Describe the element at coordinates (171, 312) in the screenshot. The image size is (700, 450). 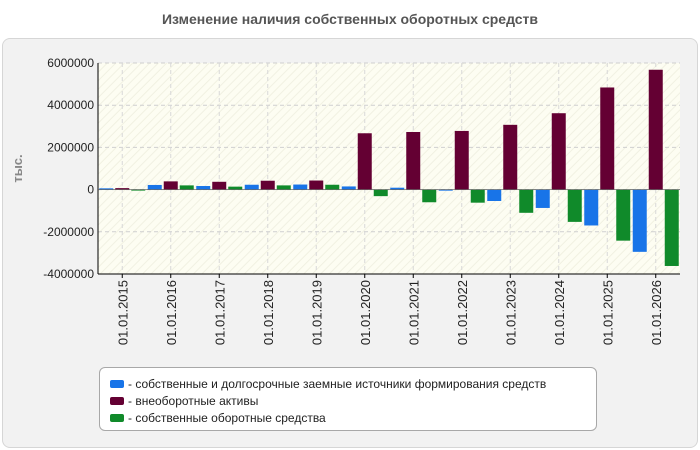
I see `x-tick-label: 01.01.2016` at that location.